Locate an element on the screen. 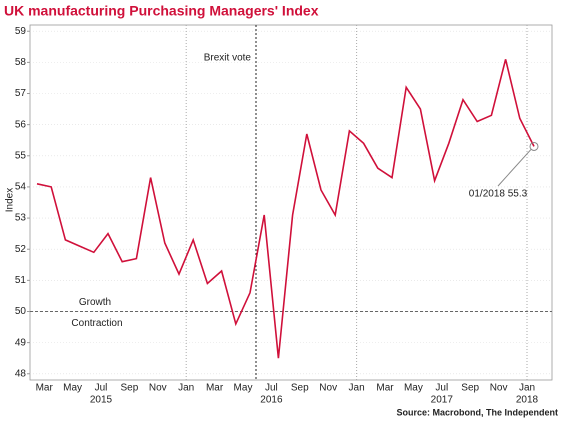 The width and height of the screenshot is (564, 423). y-tick-label: 57 is located at coordinates (21, 93).